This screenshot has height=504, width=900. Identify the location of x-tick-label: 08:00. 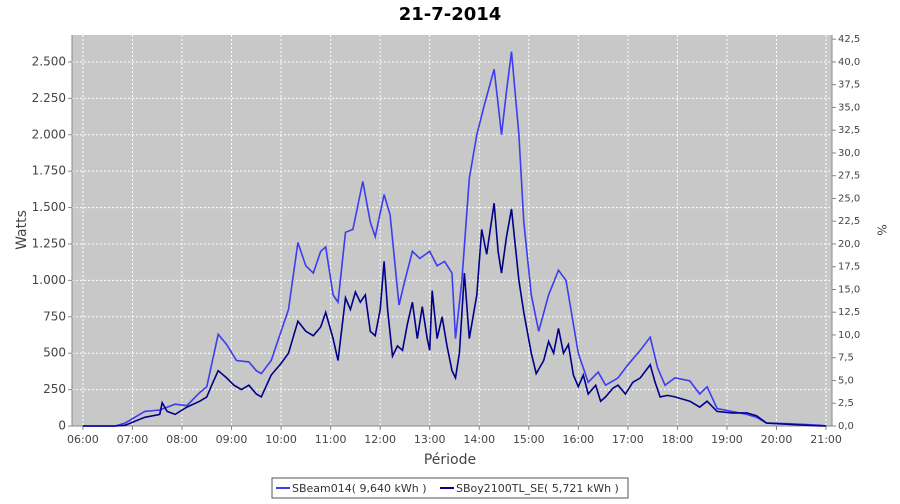
(182, 439).